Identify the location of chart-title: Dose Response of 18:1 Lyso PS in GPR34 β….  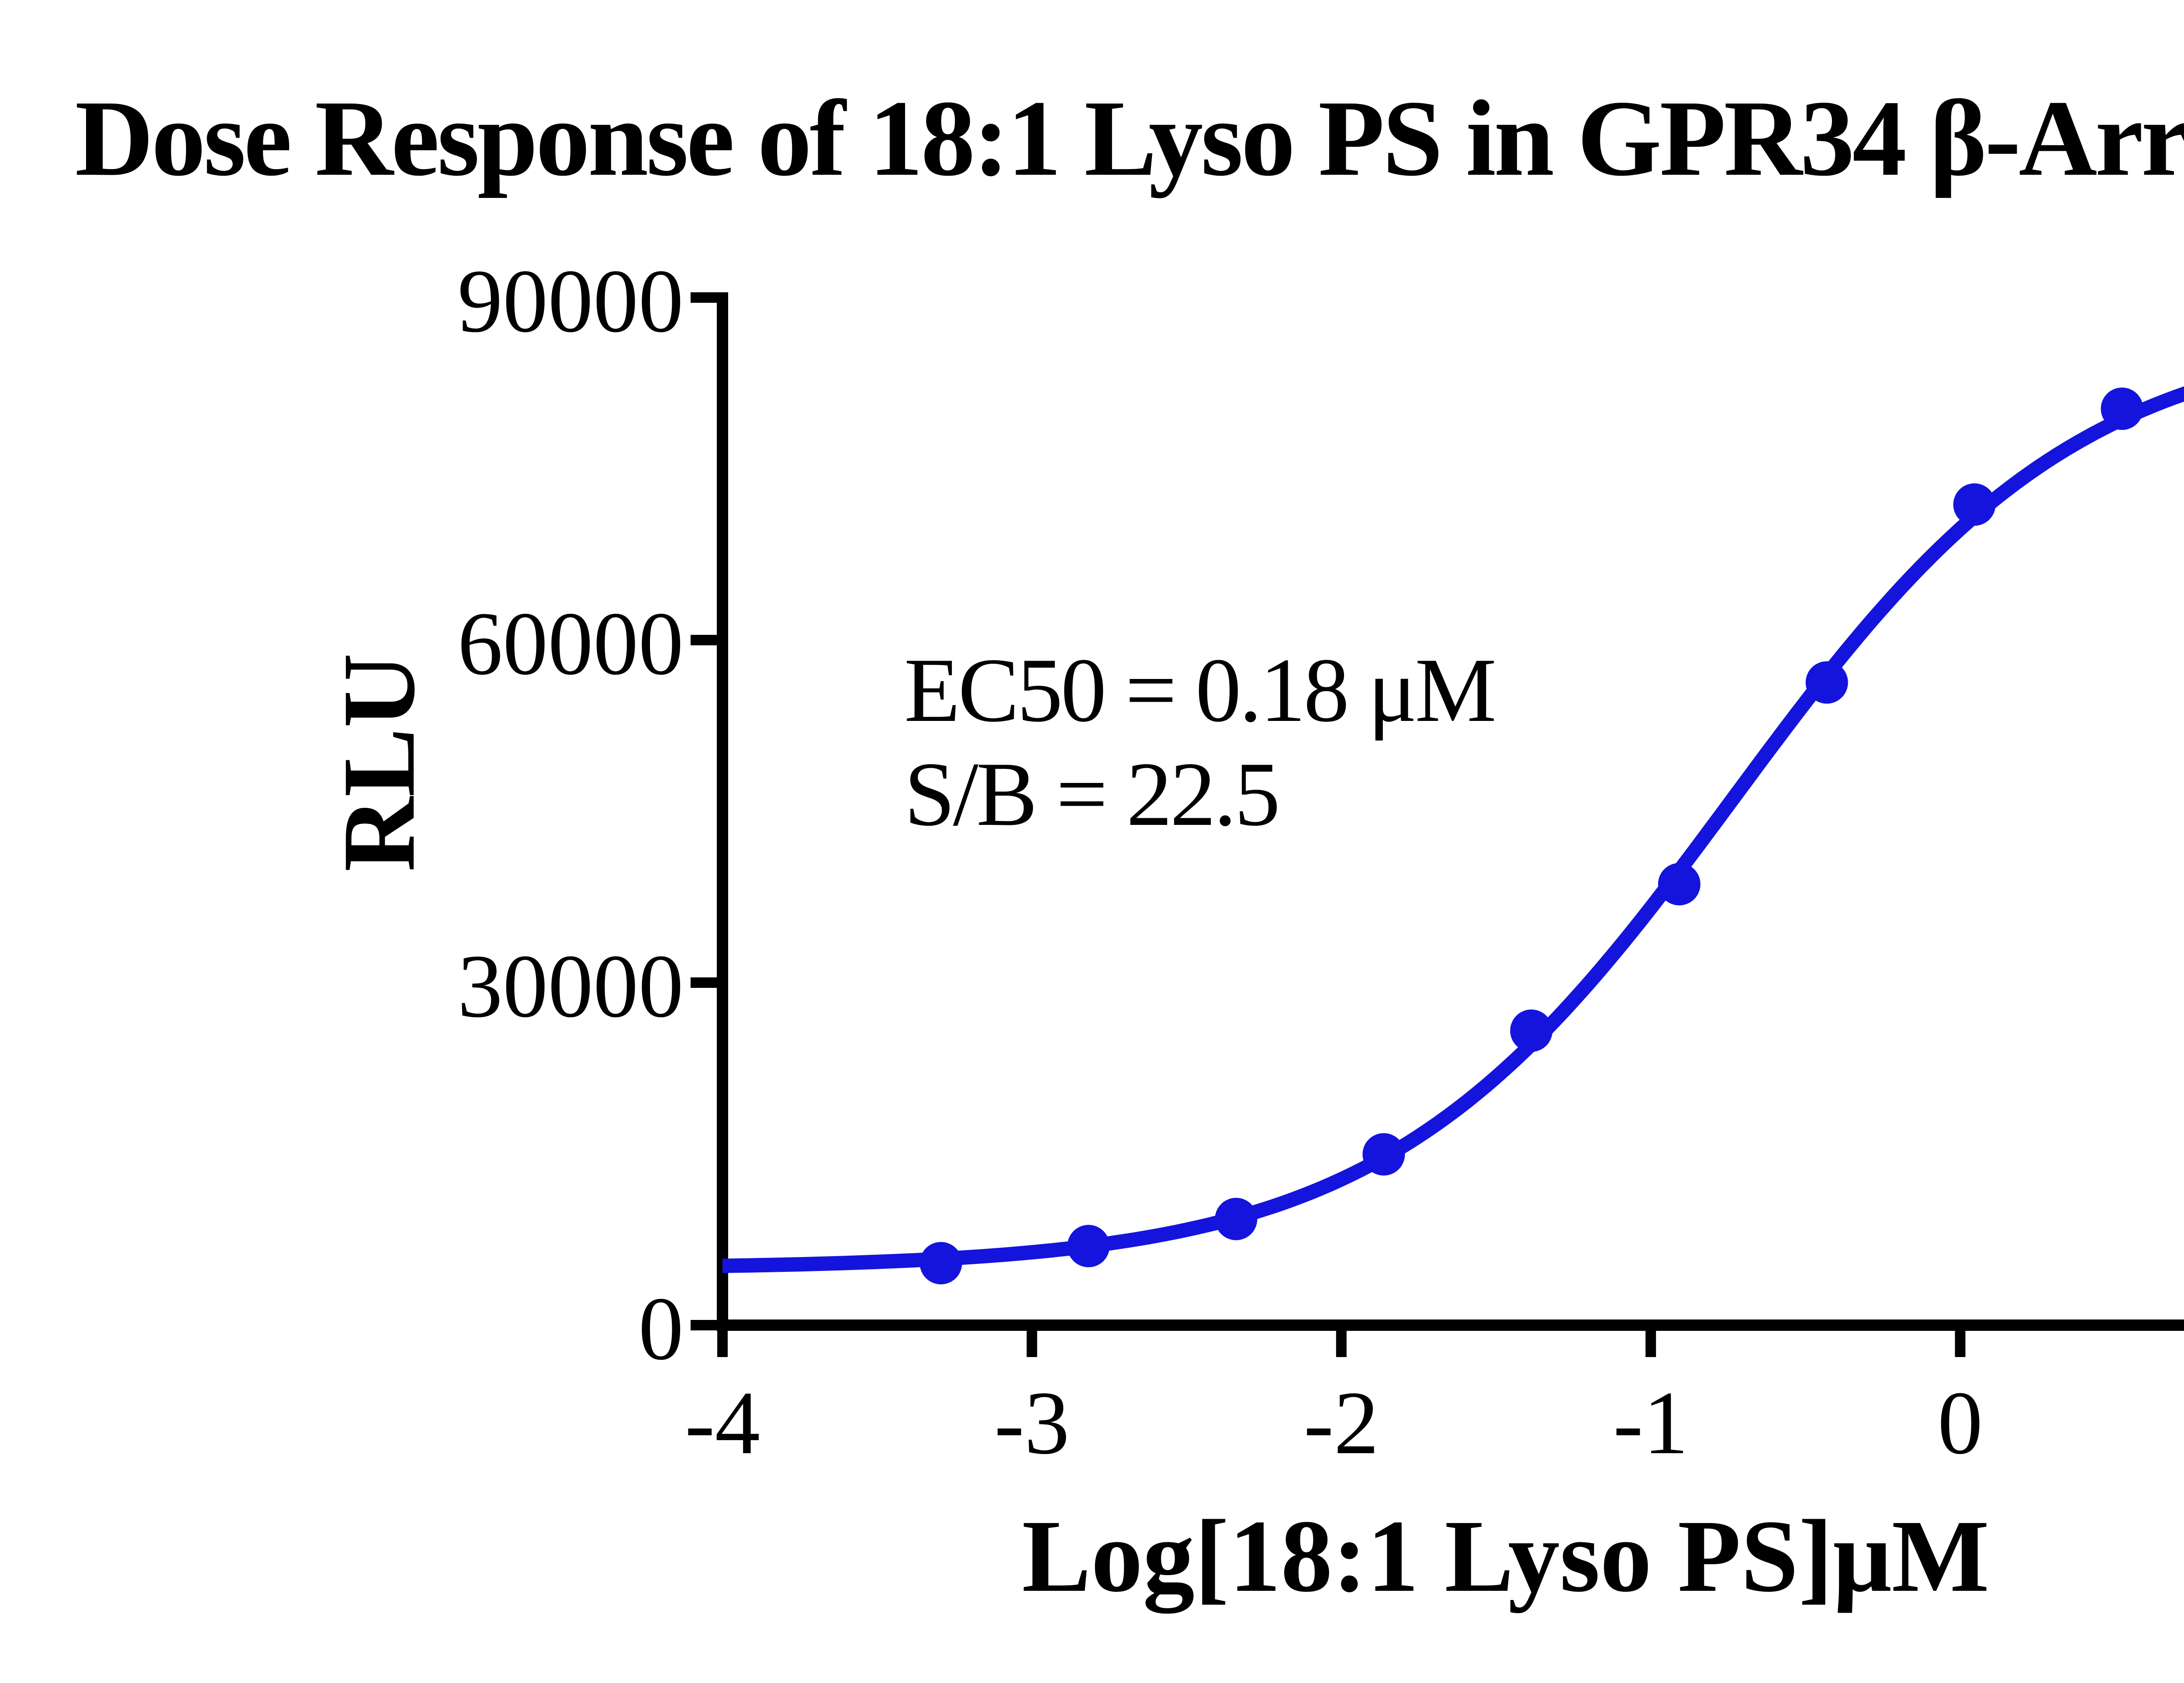
(1129, 138).